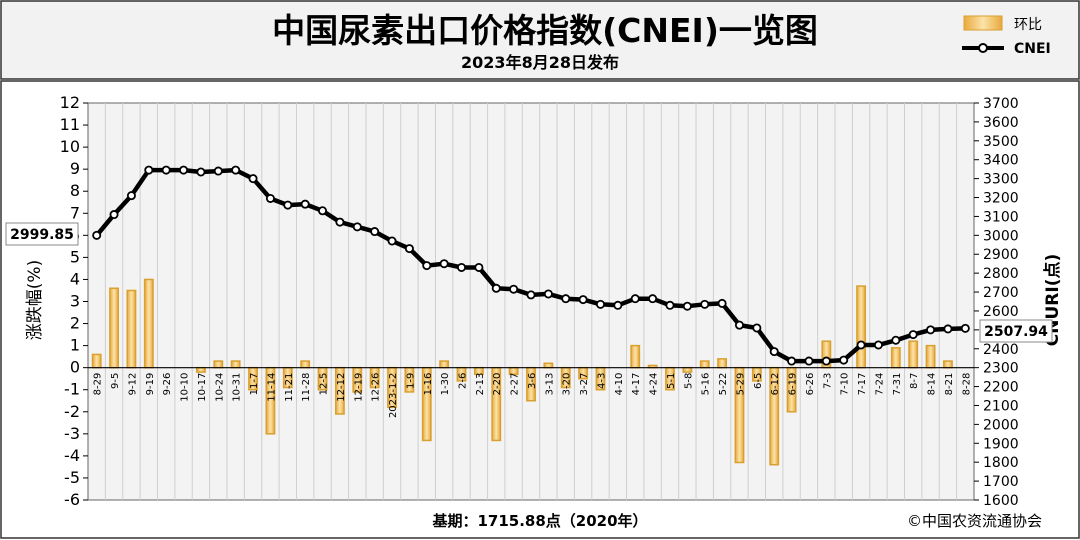  What do you see at coordinates (1028, 25) in the screenshot?
I see `legend-bar-label: 环比` at bounding box center [1028, 25].